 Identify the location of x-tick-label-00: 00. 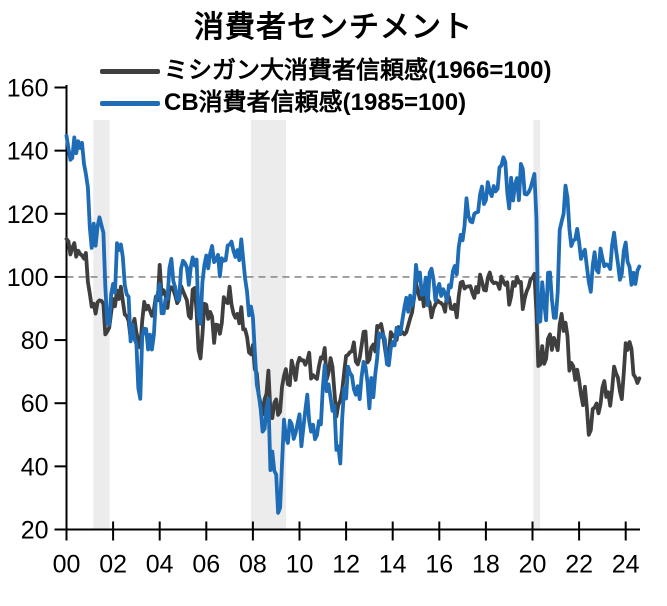
(67, 565).